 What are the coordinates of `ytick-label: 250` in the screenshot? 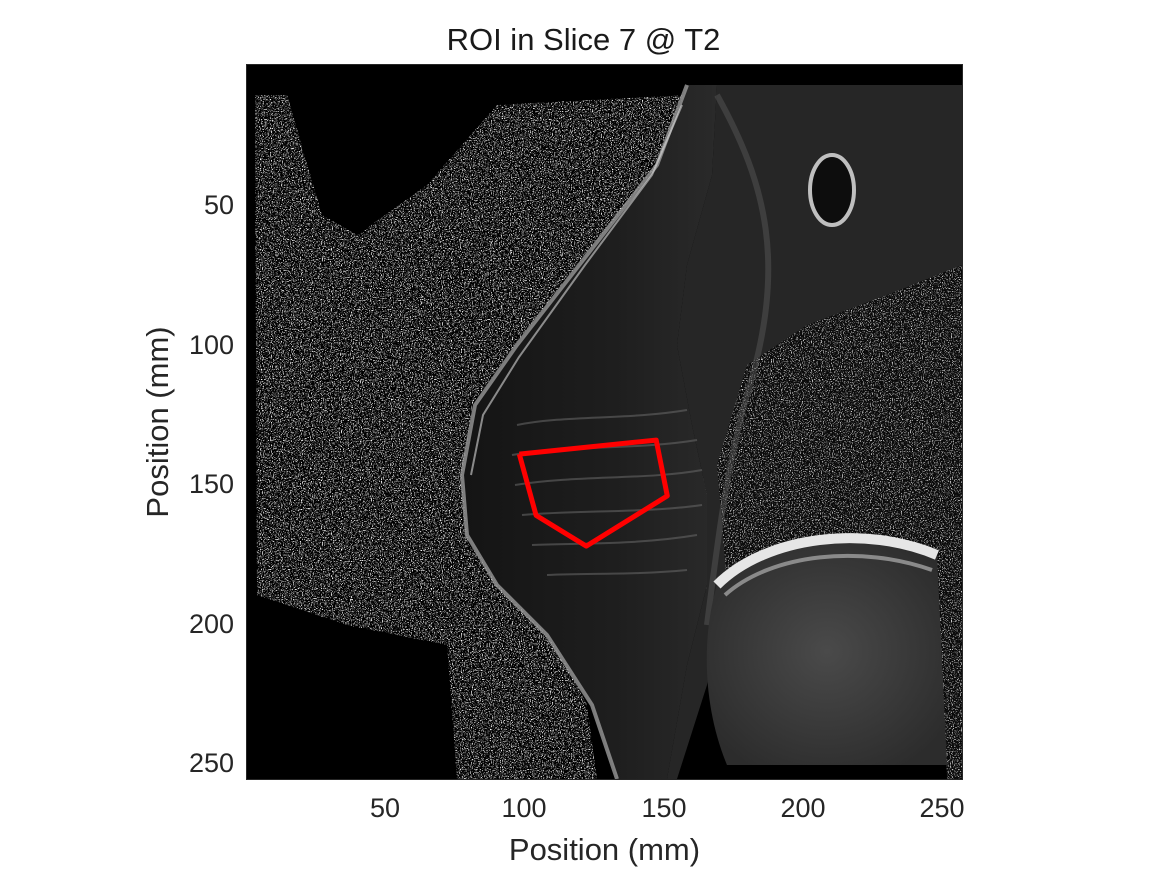 It's located at (211, 763).